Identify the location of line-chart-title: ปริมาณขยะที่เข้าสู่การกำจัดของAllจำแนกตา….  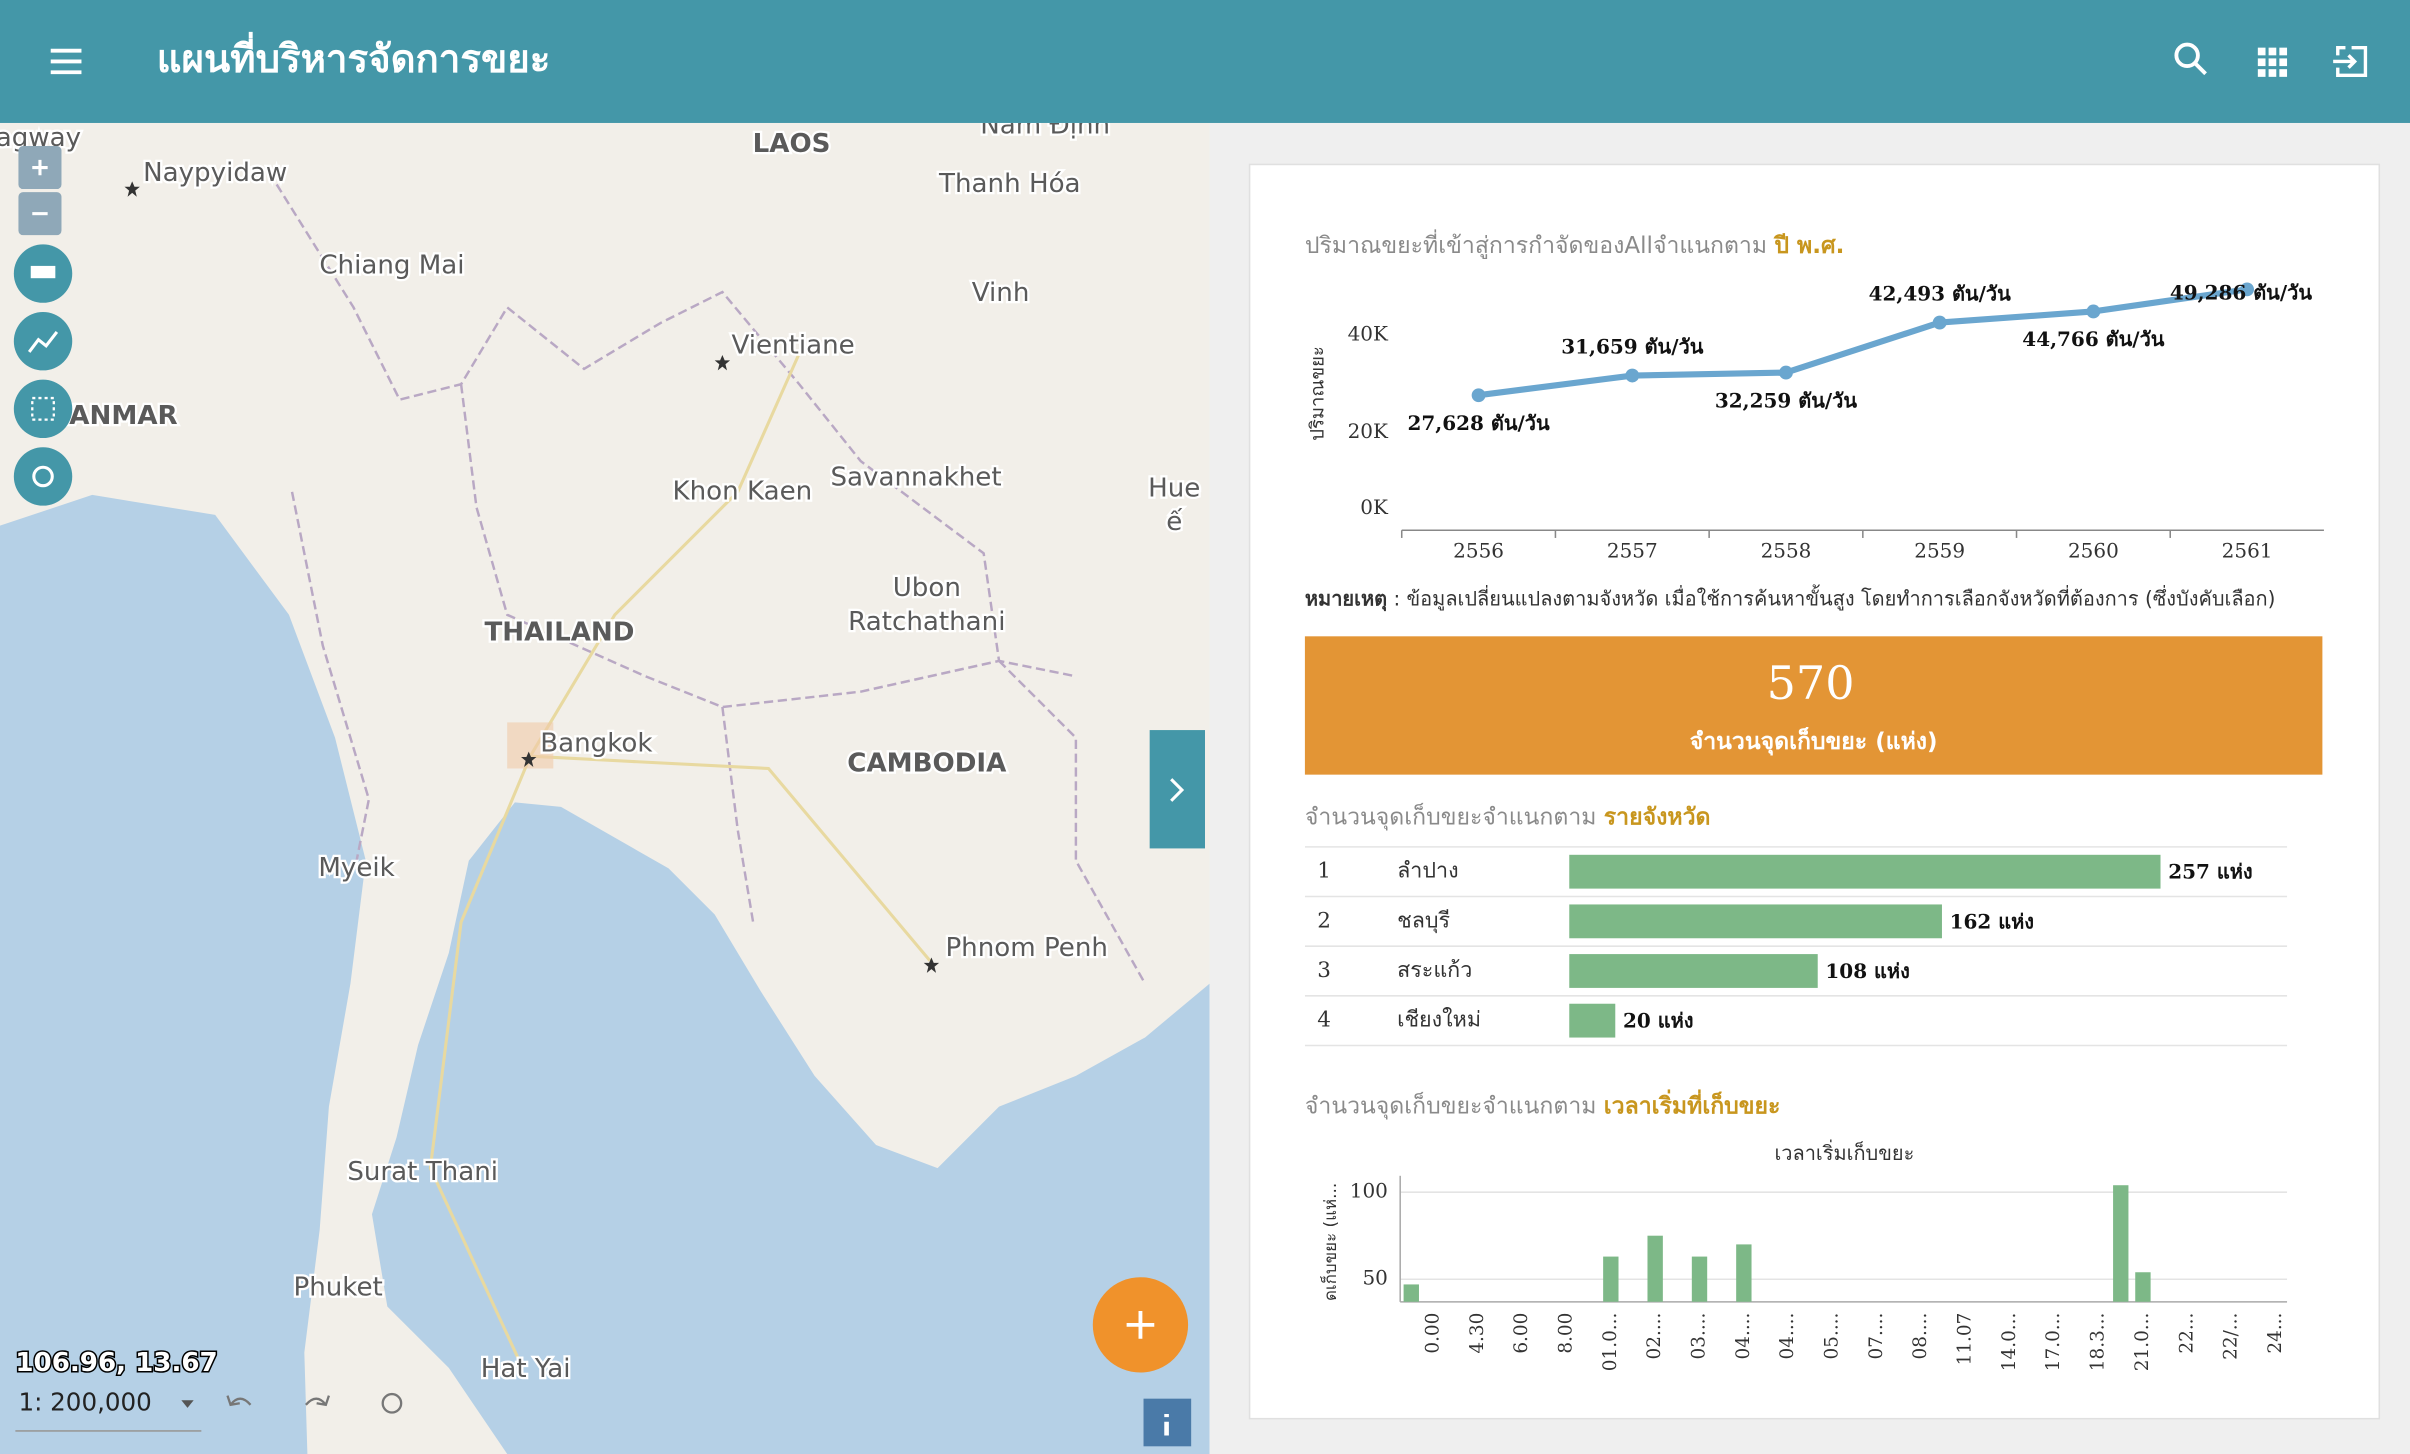
(1575, 243).